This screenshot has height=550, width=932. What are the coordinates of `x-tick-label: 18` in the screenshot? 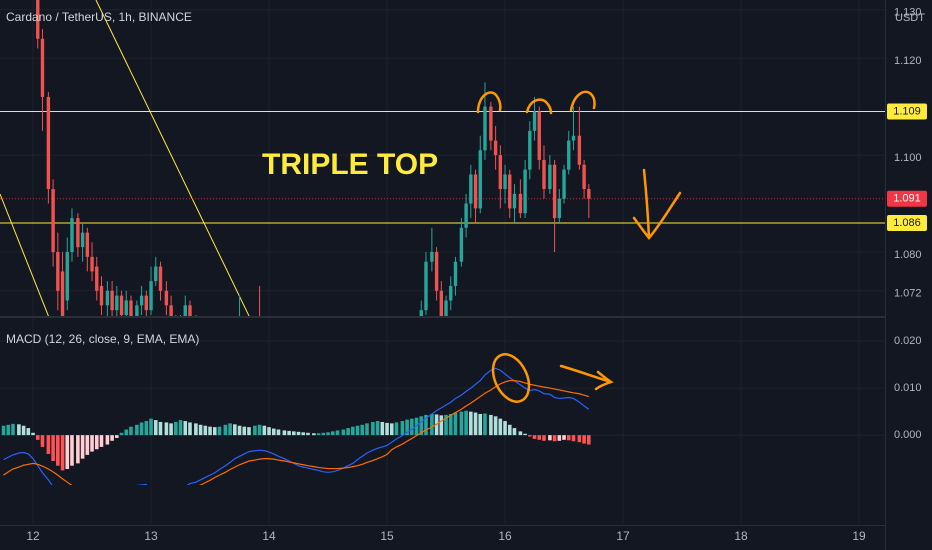 It's located at (741, 536).